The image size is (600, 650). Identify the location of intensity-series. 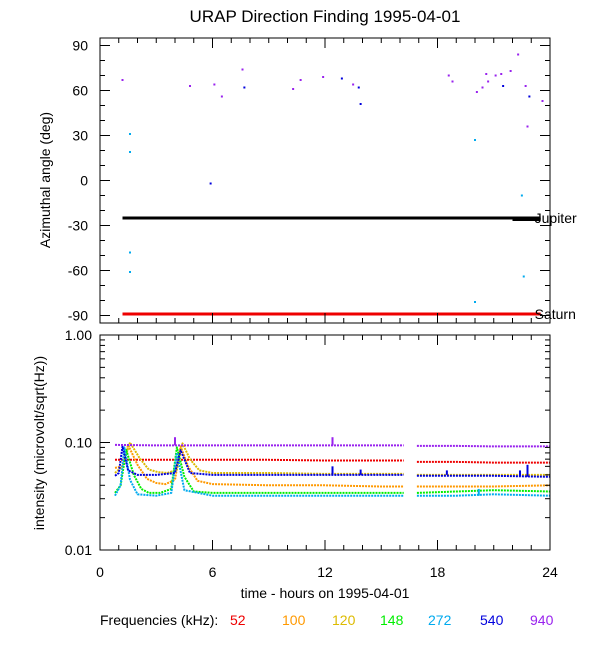
(332, 467).